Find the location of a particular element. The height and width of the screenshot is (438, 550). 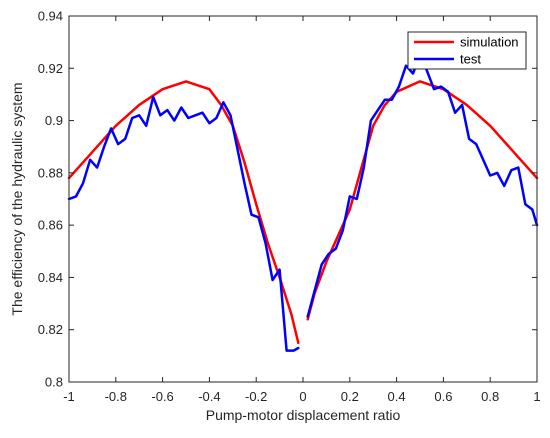

legend-box is located at coordinates (467, 50).